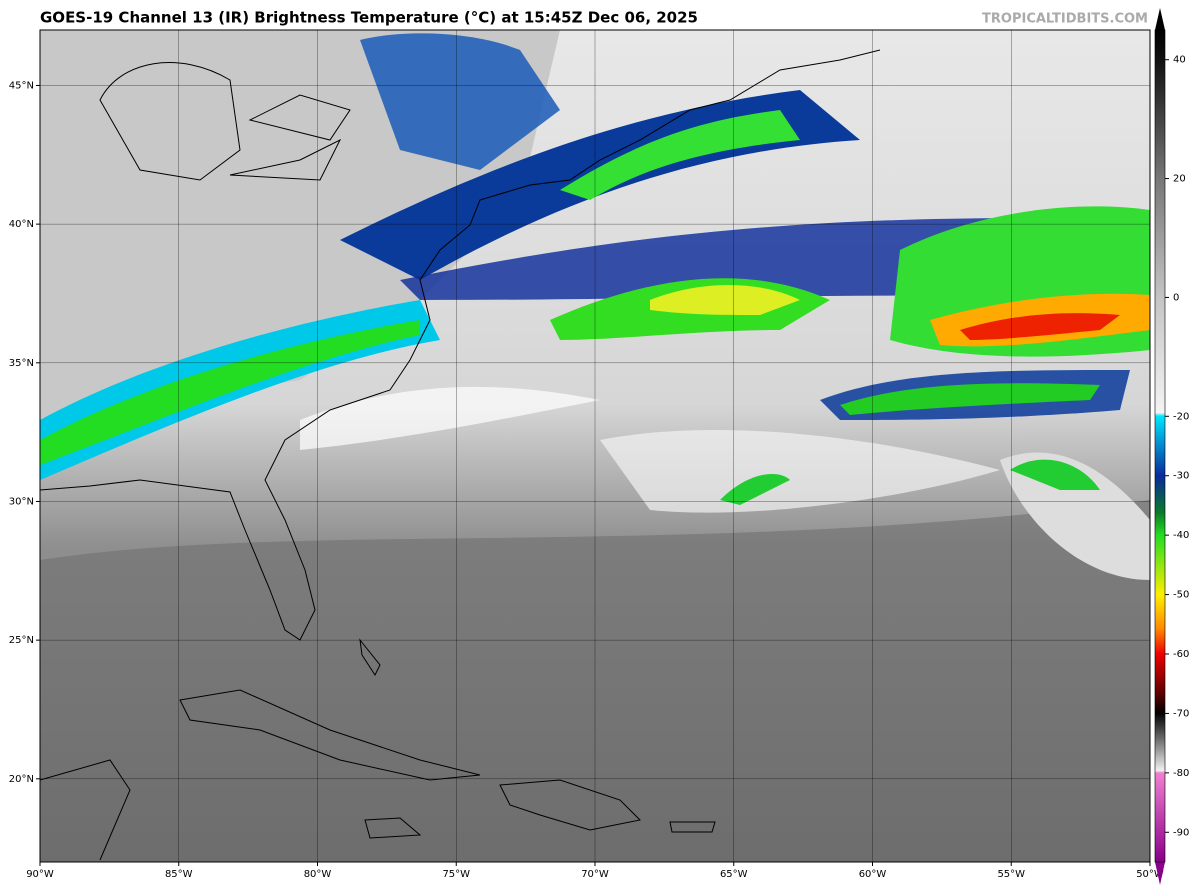 The height and width of the screenshot is (889, 1200). I want to click on colorbar, so click(1160, 446).